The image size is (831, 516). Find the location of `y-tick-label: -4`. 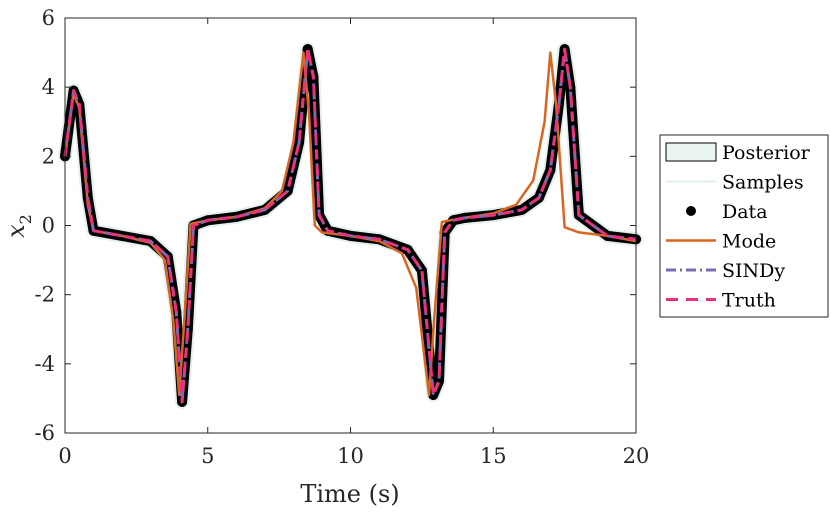

y-tick-label: -4 is located at coordinates (45, 364).